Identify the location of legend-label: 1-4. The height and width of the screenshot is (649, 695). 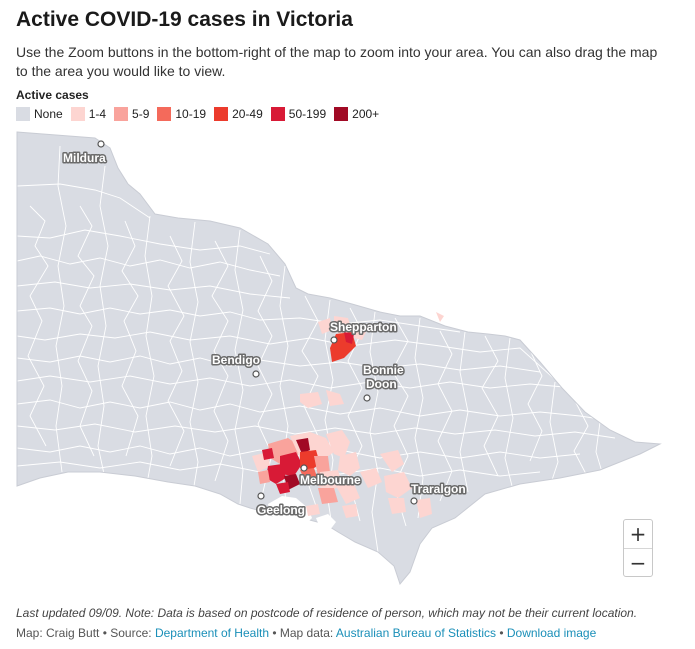
(97, 114).